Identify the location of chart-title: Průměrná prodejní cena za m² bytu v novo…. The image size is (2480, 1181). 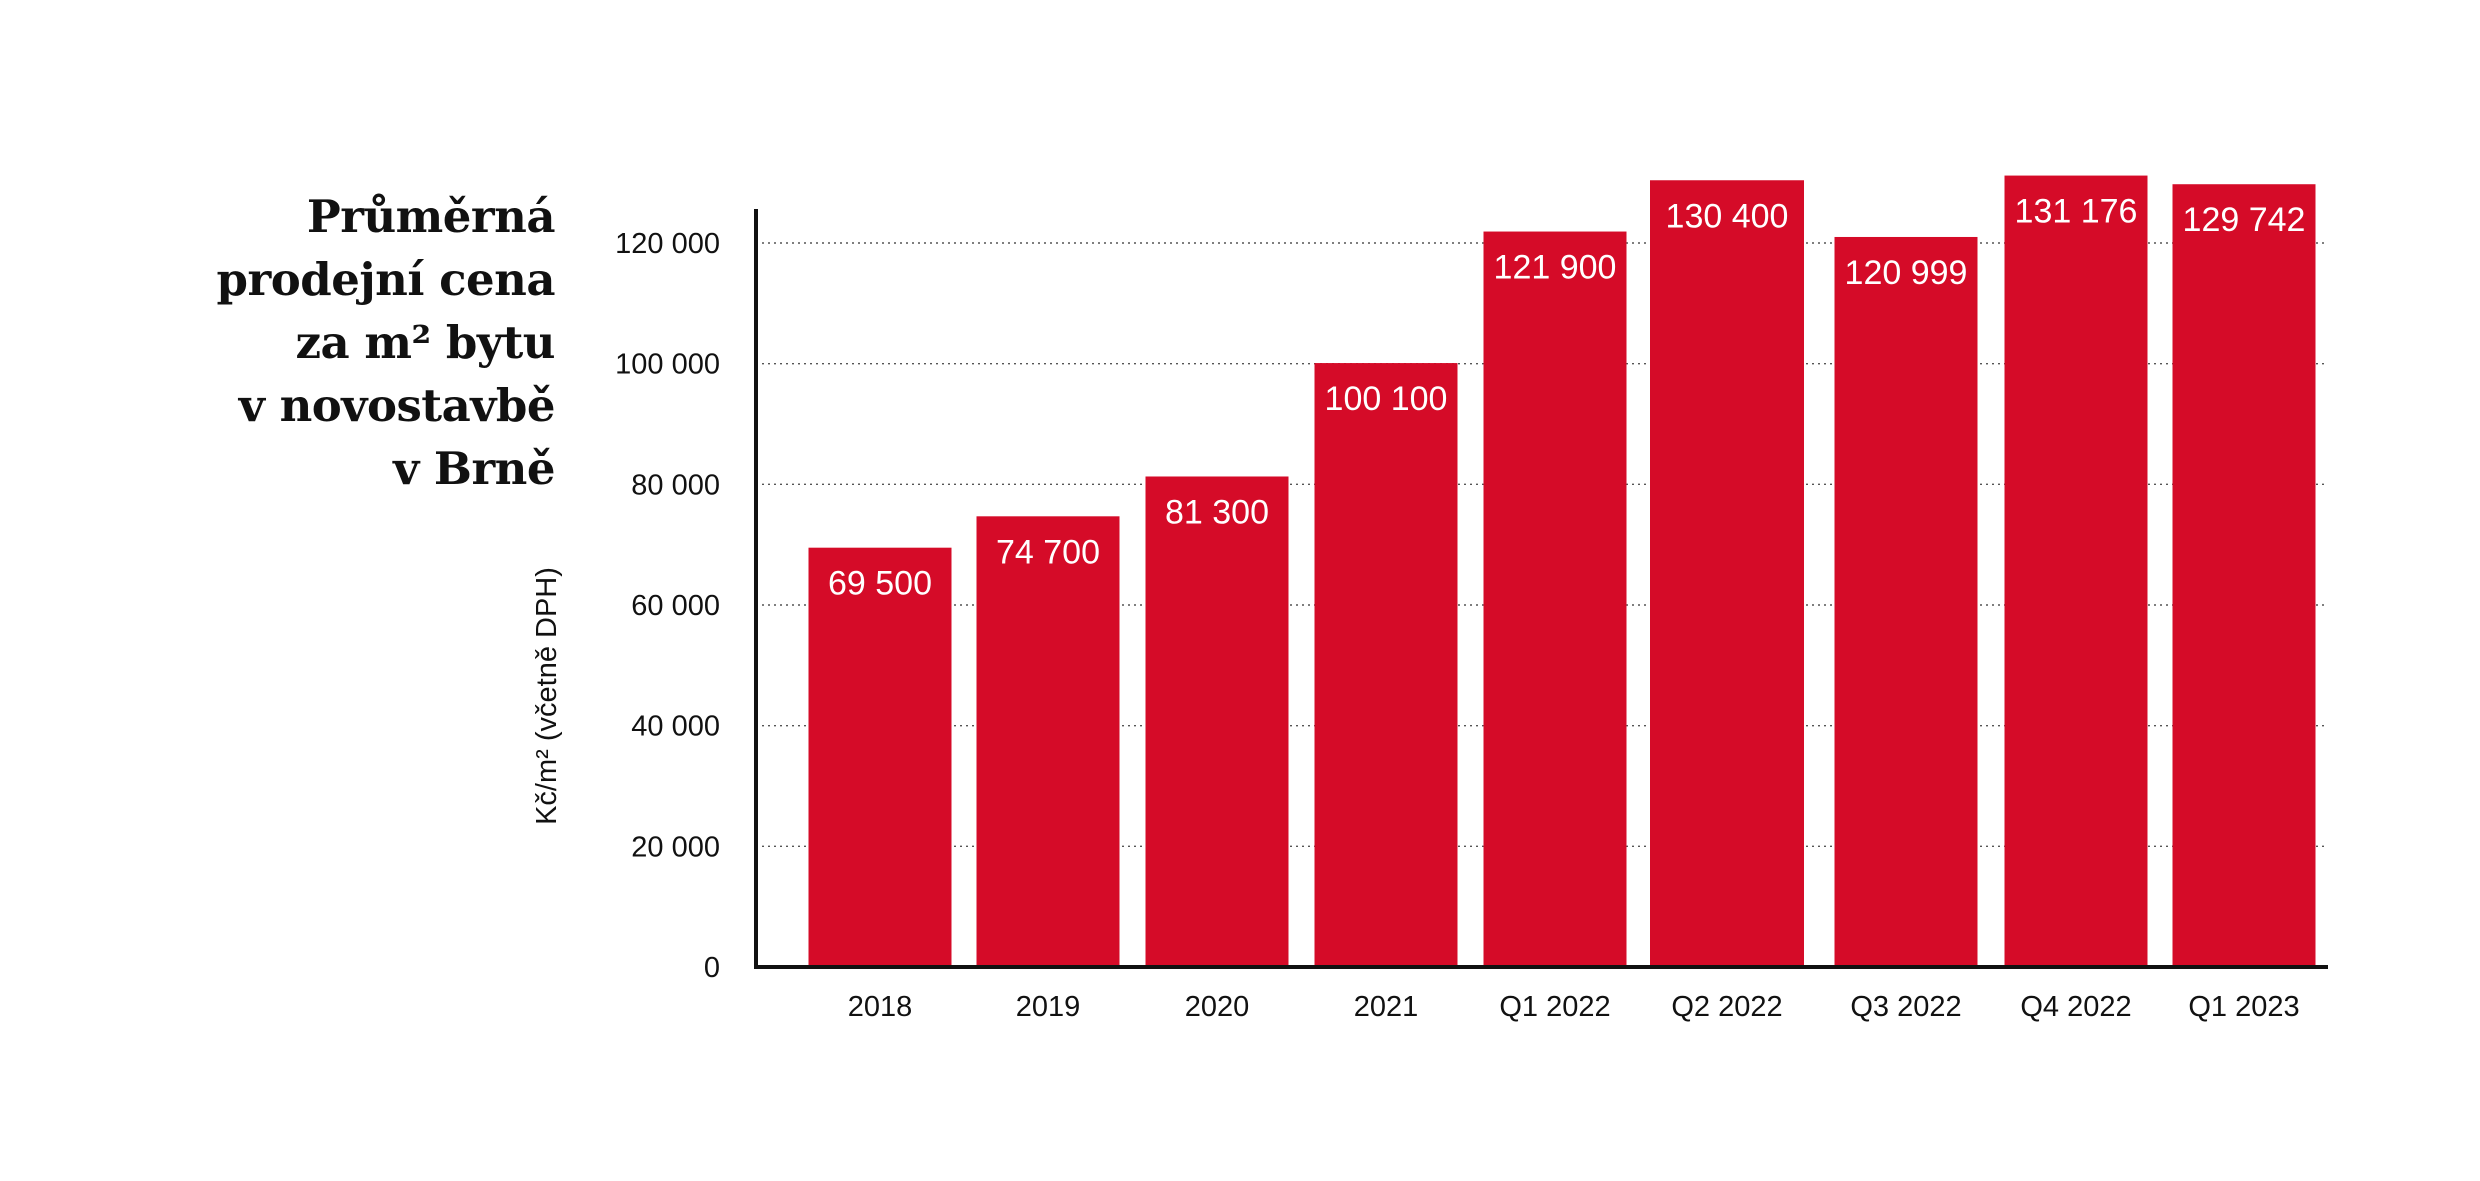
(345, 342).